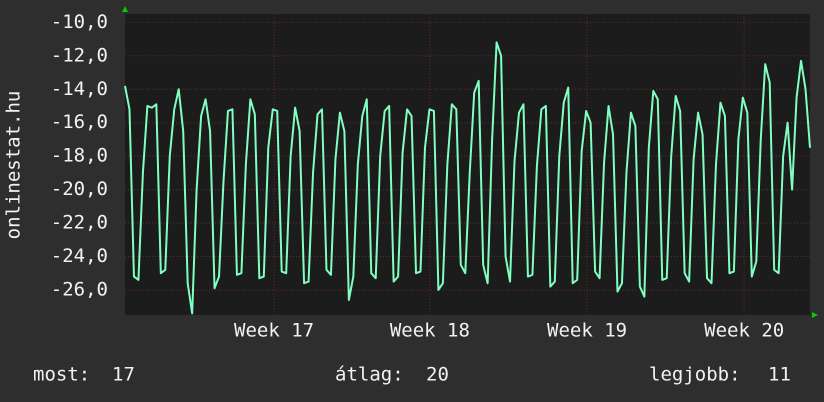 The width and height of the screenshot is (824, 402). Describe the element at coordinates (695, 375) in the screenshot. I see `best-label: legjobb:` at that location.